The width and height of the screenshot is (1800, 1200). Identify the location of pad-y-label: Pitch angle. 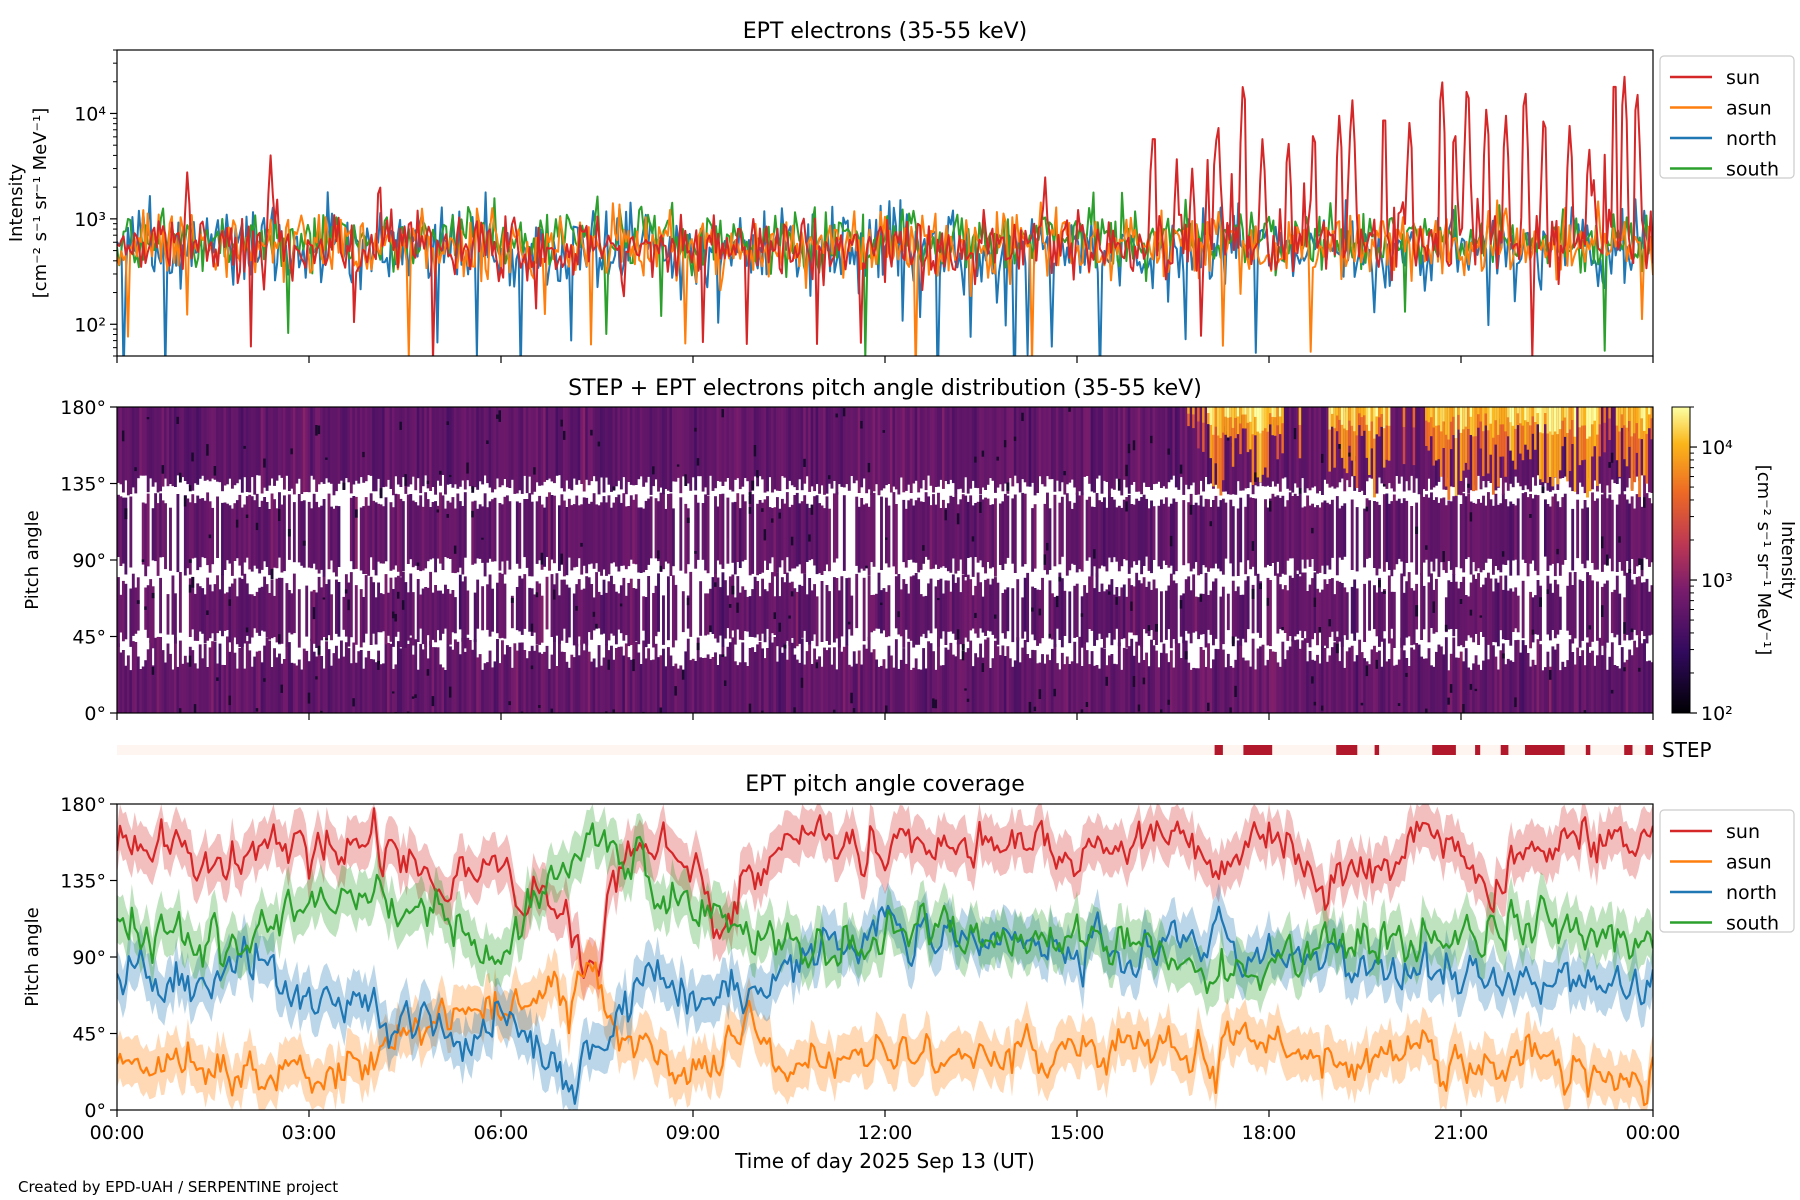
(32, 559).